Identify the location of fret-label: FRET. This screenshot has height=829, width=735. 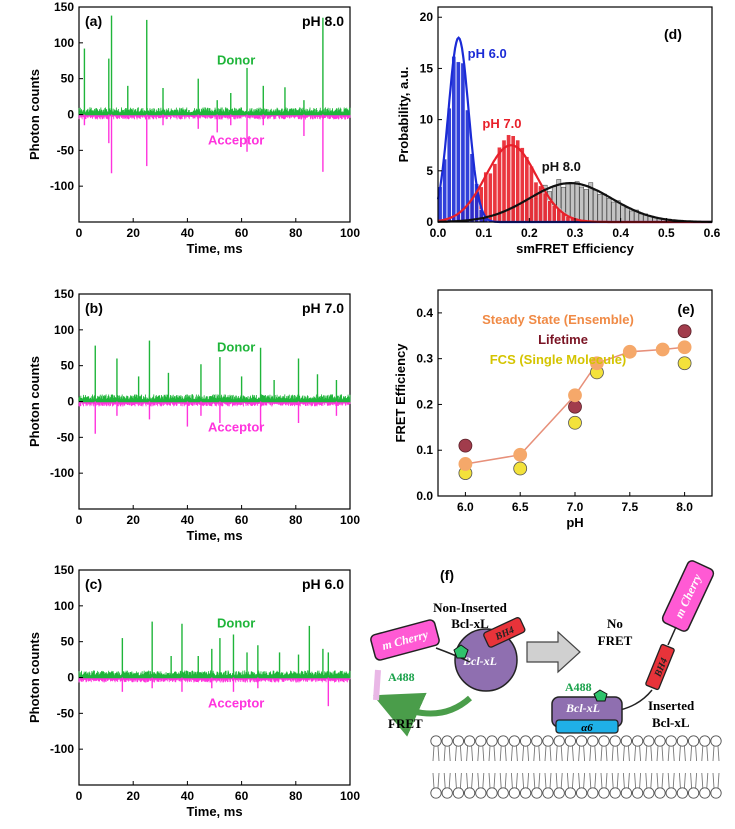
(405, 723).